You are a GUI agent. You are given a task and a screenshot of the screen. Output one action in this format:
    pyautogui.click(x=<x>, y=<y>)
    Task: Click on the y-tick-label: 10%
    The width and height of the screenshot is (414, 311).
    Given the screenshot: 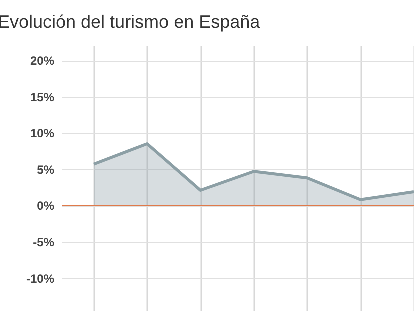 What is the action you would take?
    pyautogui.click(x=42, y=133)
    